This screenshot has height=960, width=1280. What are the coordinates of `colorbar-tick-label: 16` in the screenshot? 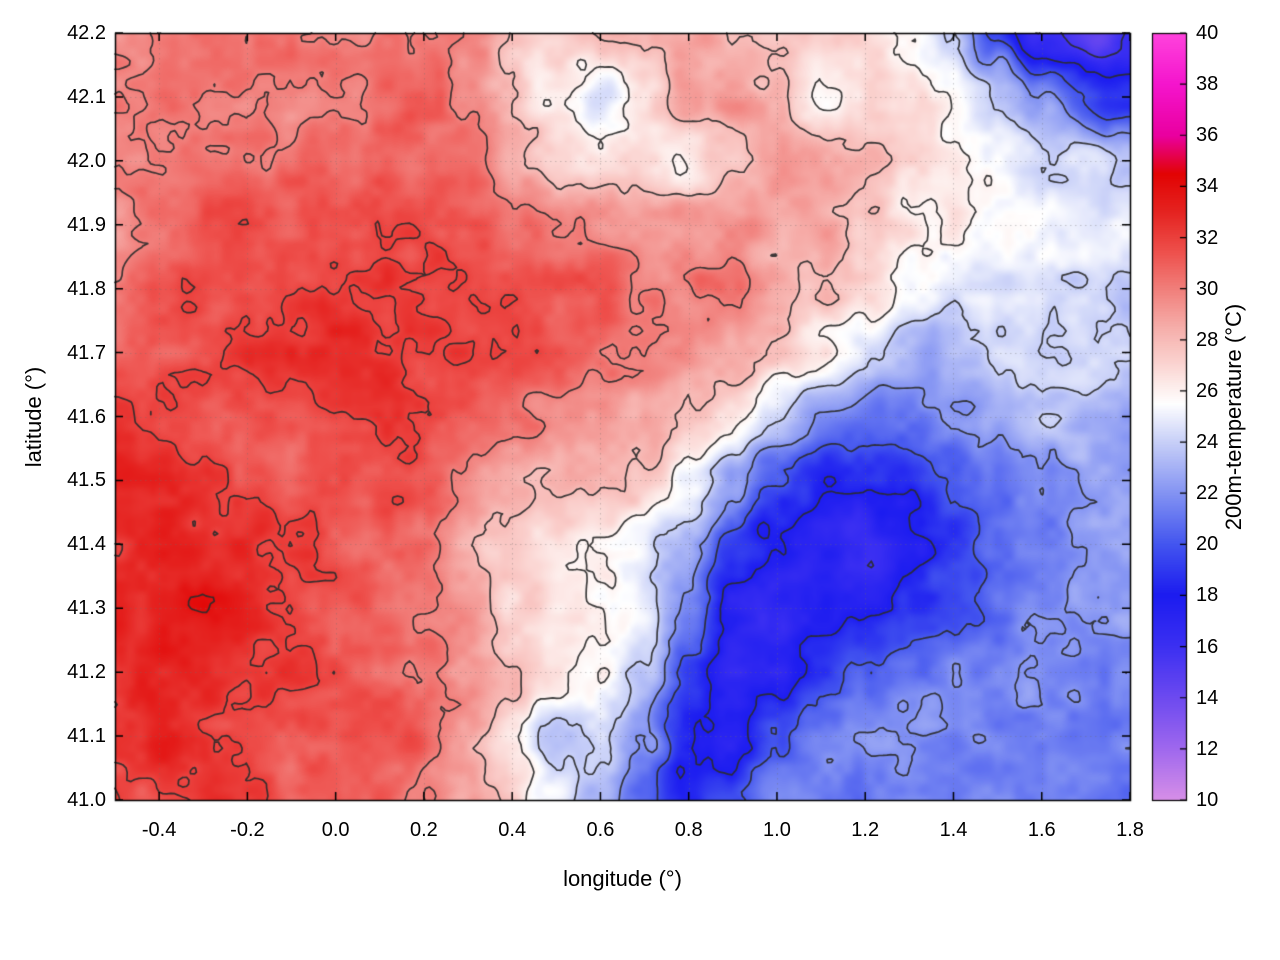 It's located at (1207, 646).